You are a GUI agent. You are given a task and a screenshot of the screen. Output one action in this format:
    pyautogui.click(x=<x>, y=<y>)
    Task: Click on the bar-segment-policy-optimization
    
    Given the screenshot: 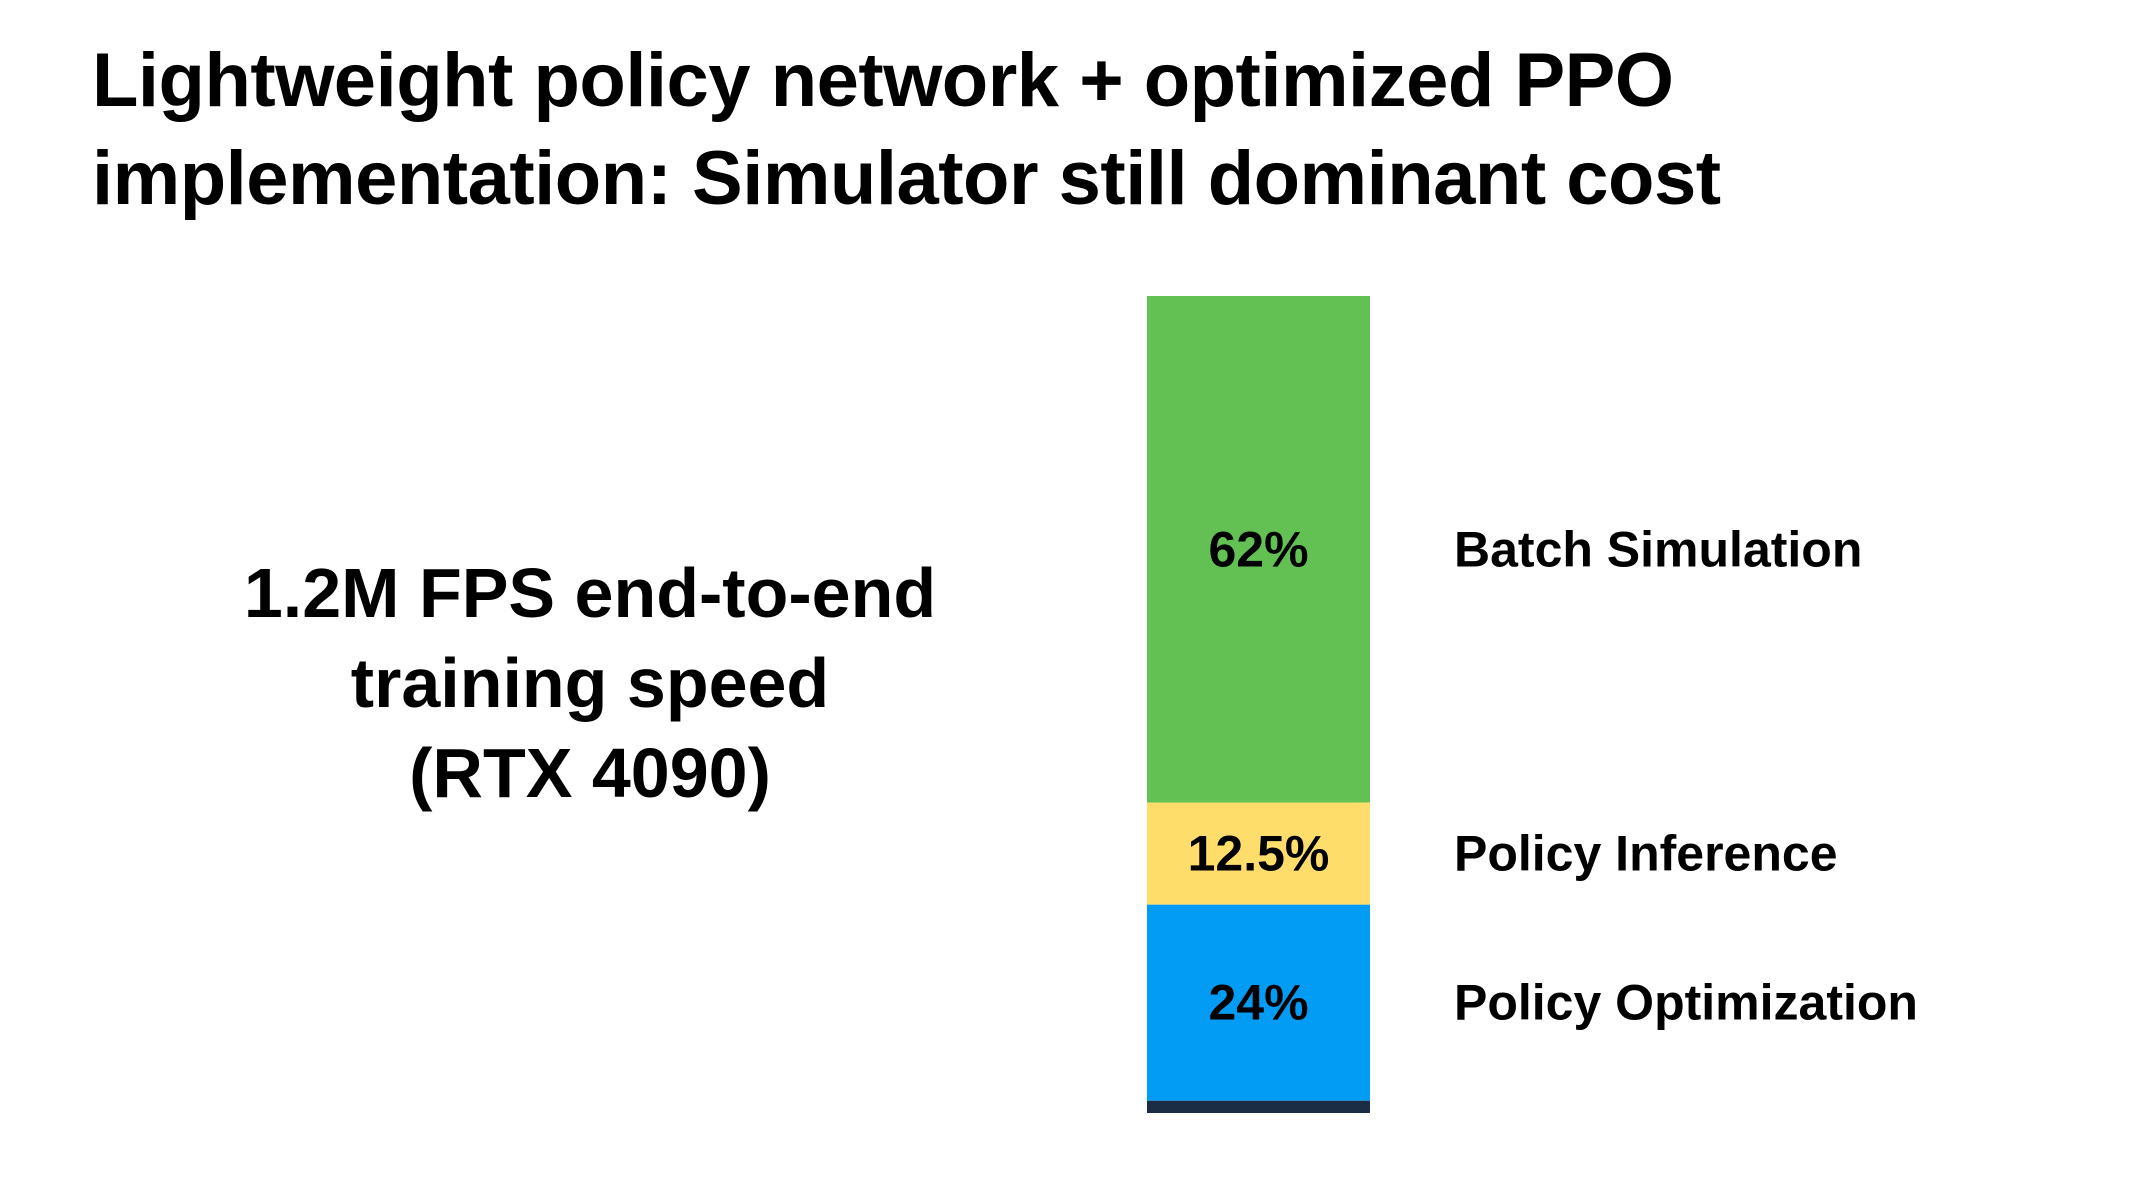 What is the action you would take?
    pyautogui.click(x=1258, y=1002)
    